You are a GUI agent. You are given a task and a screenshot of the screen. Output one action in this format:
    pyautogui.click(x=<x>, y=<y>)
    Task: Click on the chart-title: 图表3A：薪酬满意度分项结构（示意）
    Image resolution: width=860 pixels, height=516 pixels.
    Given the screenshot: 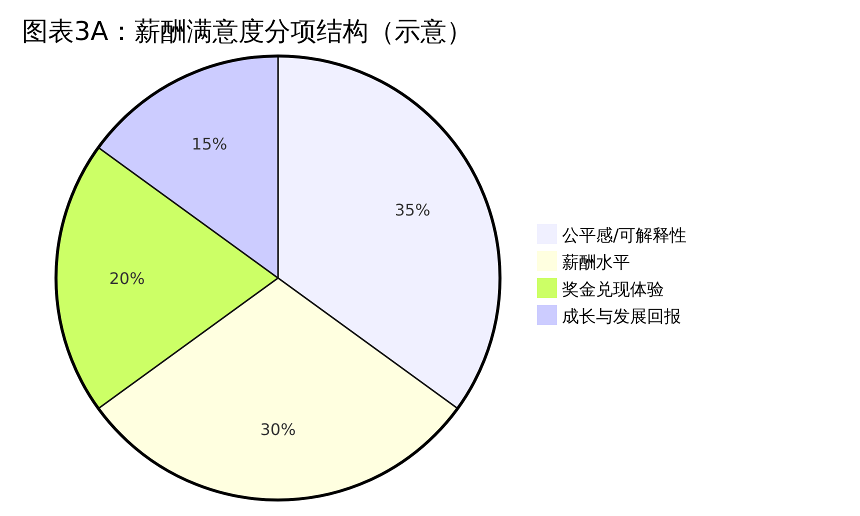 What is the action you would take?
    pyautogui.click(x=247, y=32)
    